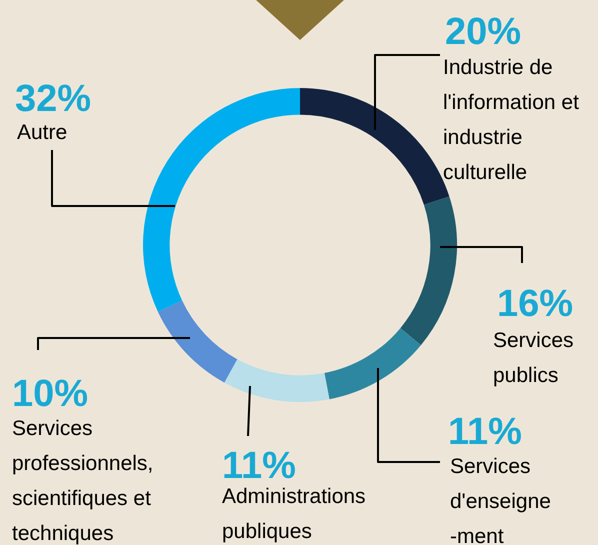  What do you see at coordinates (483, 32) in the screenshot?
I see `data-label: 20%` at bounding box center [483, 32].